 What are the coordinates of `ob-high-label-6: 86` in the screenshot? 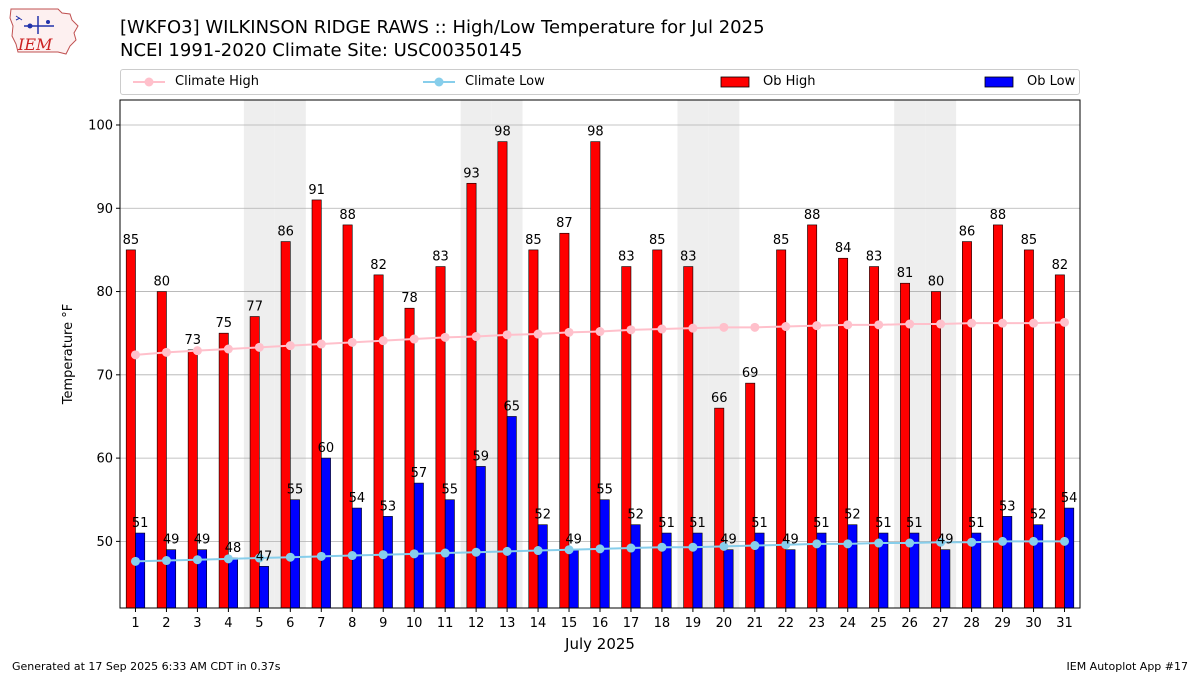 It's located at (285, 232).